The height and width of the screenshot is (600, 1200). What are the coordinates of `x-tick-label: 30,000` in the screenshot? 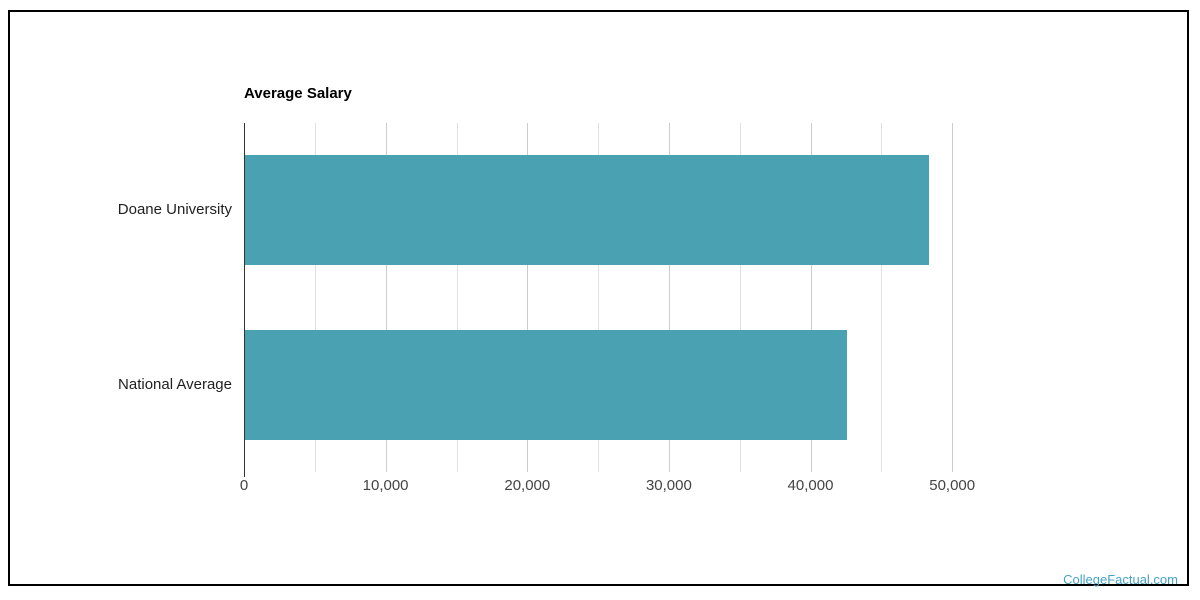 It's located at (668, 485).